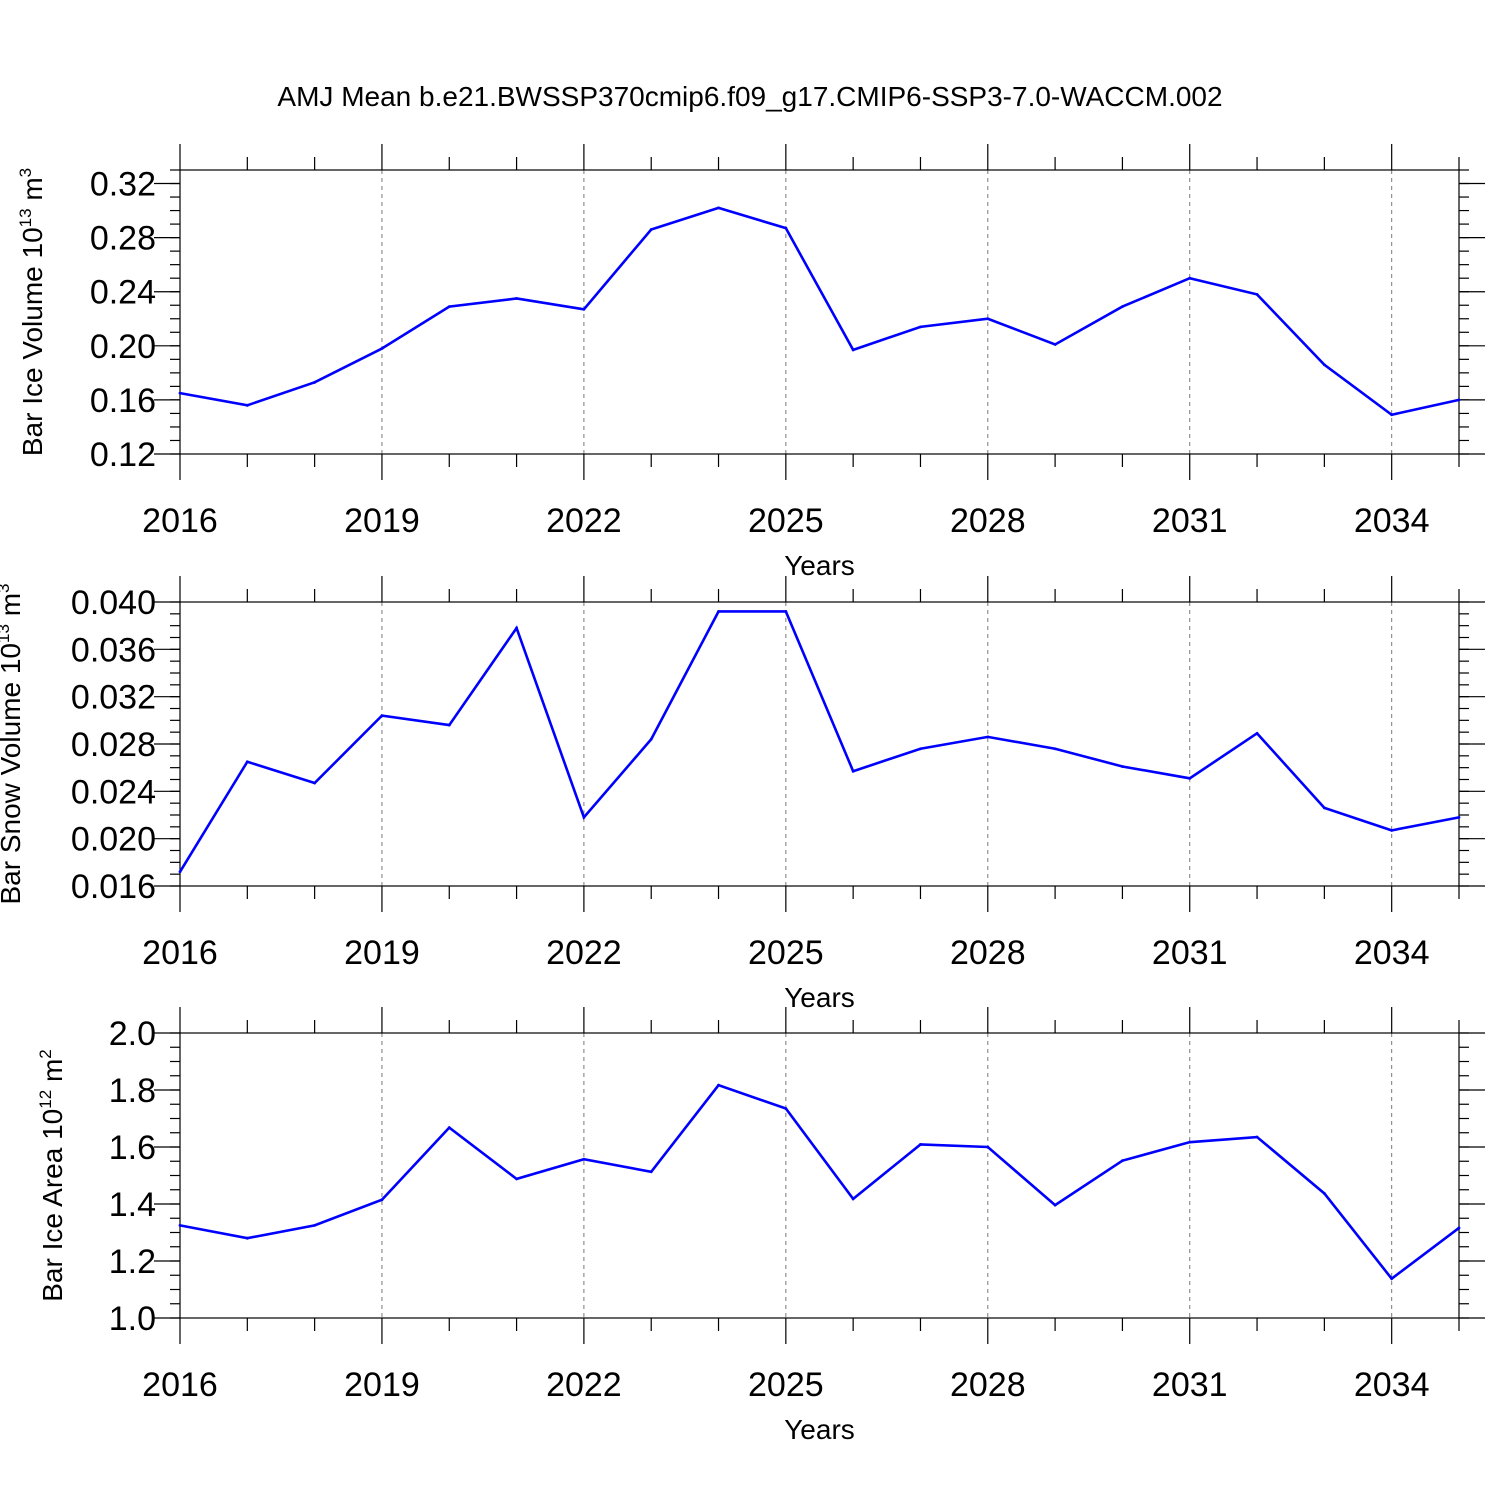 The width and height of the screenshot is (1500, 1500). What do you see at coordinates (1257, 733) in the screenshot?
I see `data-point-2032` at bounding box center [1257, 733].